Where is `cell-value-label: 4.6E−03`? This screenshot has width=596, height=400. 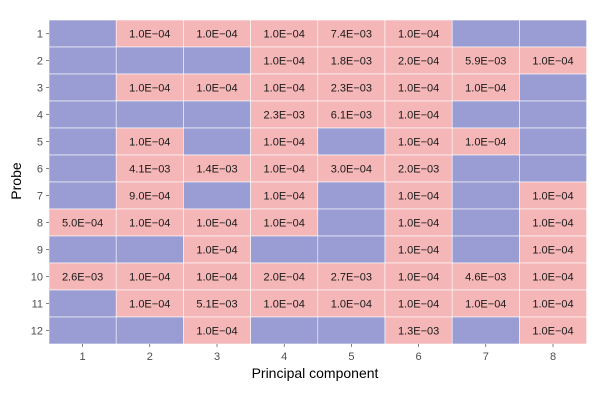 cell-value-label: 4.6E−03 is located at coordinates (485, 278).